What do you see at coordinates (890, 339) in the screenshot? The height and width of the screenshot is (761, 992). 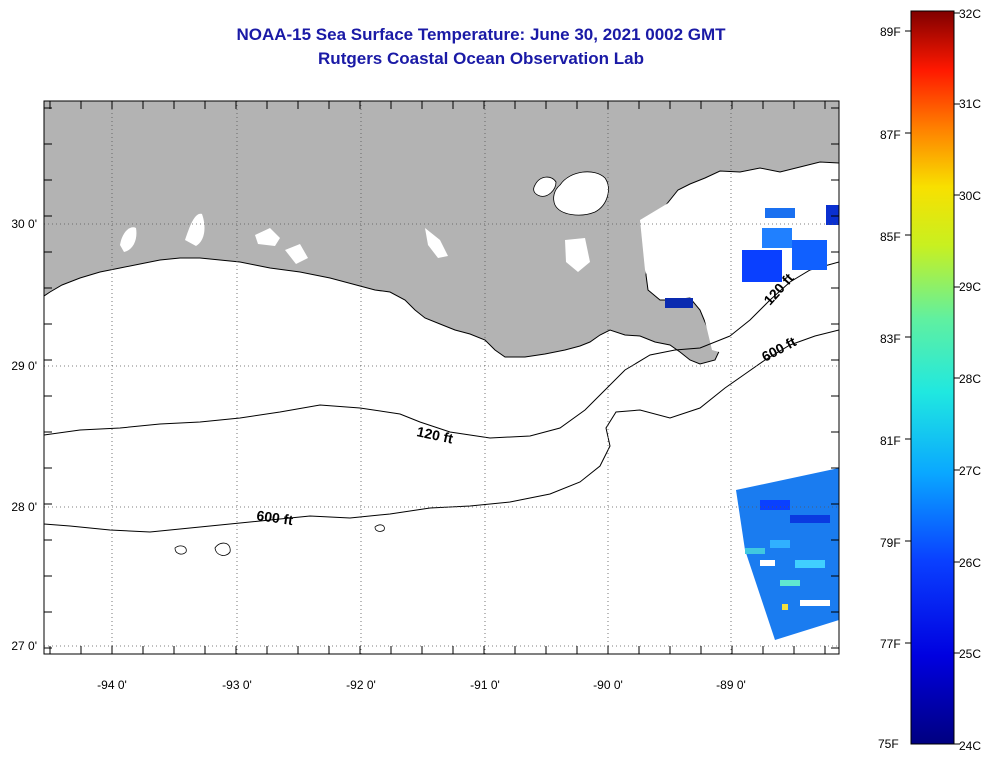 I see `colorbar-f-label: 83F` at bounding box center [890, 339].